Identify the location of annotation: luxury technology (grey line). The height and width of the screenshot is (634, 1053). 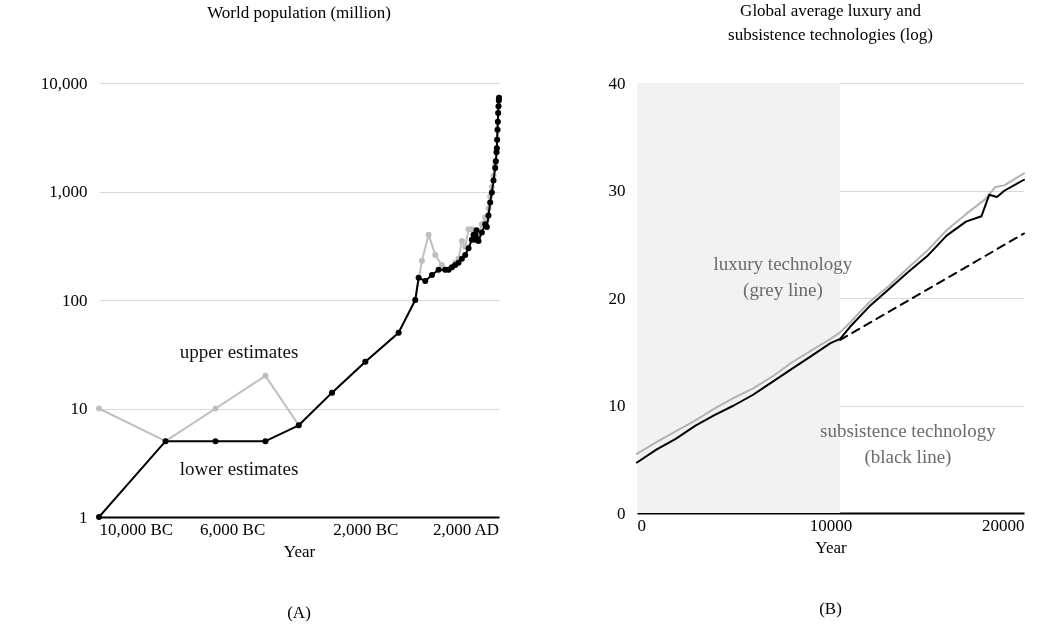
(783, 276).